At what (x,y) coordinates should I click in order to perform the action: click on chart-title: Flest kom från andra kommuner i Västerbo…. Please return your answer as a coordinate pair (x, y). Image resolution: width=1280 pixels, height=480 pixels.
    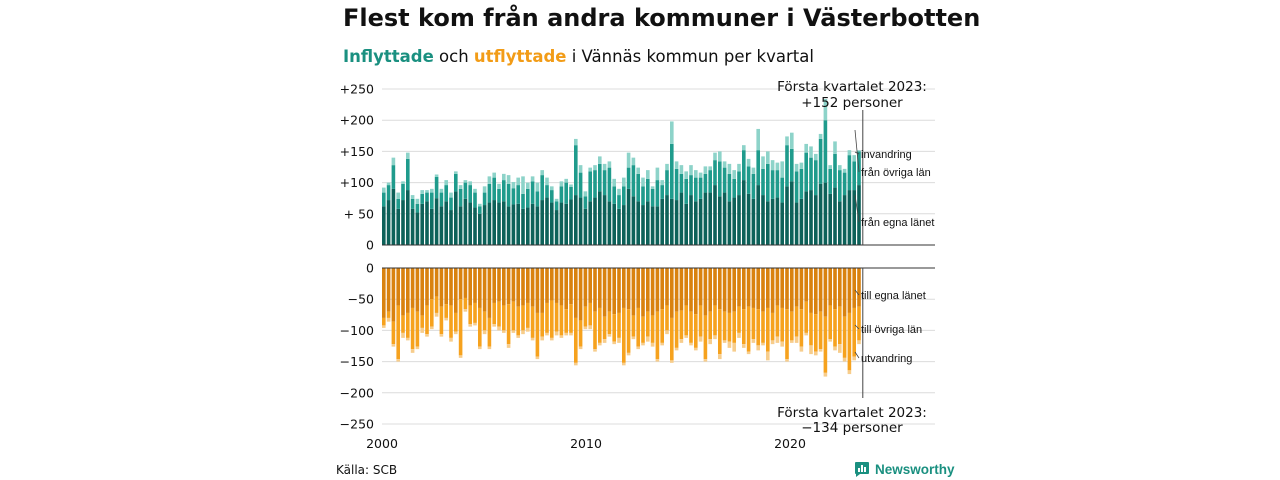
    Looking at the image, I should click on (662, 18).